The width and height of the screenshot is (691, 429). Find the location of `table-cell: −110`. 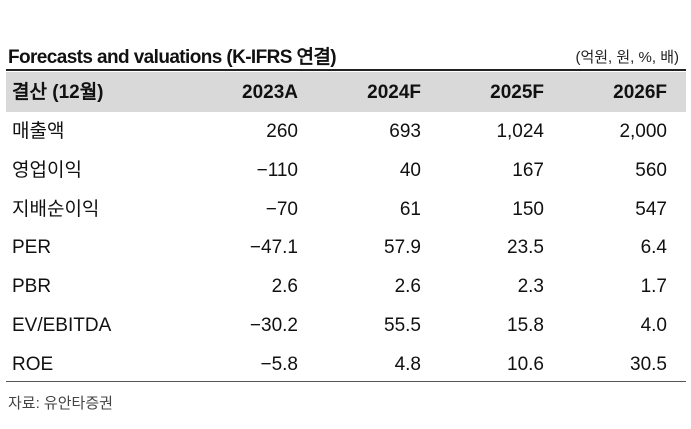

table-cell: −110 is located at coordinates (277, 170).